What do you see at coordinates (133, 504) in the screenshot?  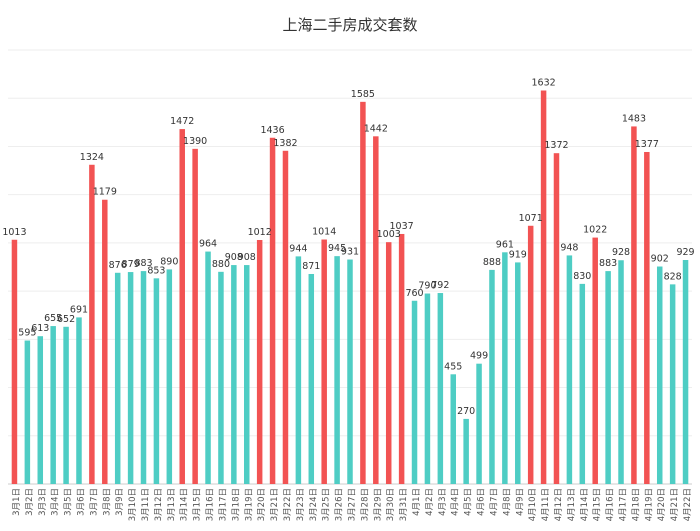 I see `x-tick-label: 3月10日` at bounding box center [133, 504].